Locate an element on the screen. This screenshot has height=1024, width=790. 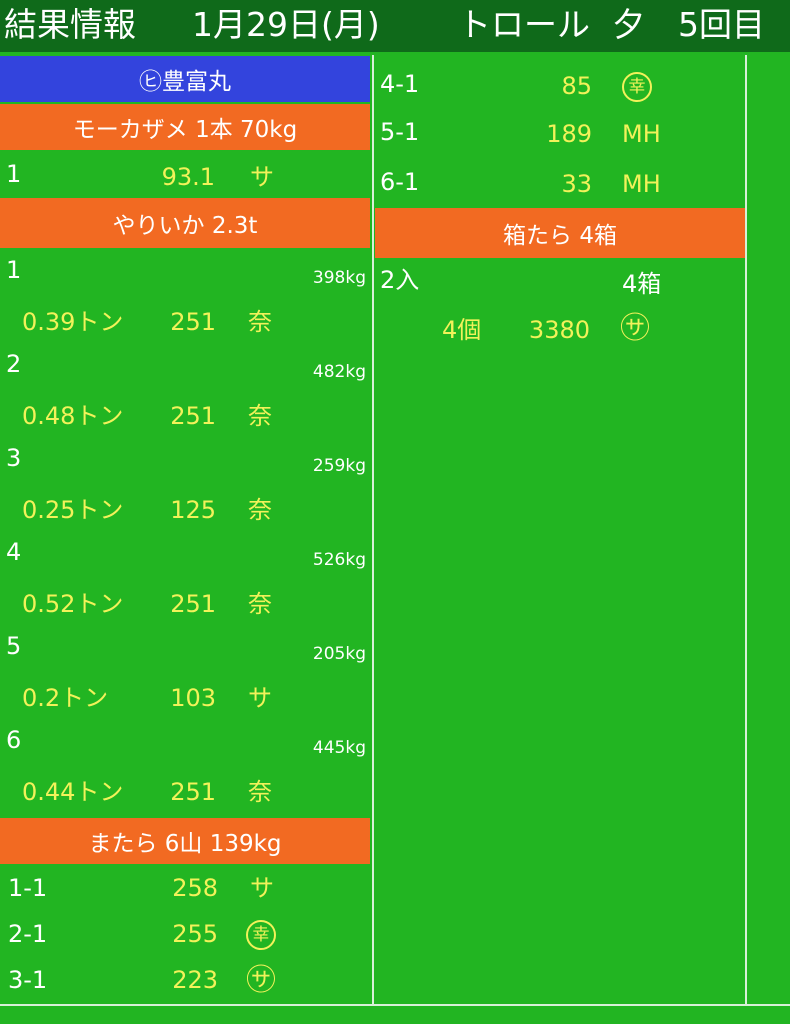
amount: 0.48トン is located at coordinates (73, 416).